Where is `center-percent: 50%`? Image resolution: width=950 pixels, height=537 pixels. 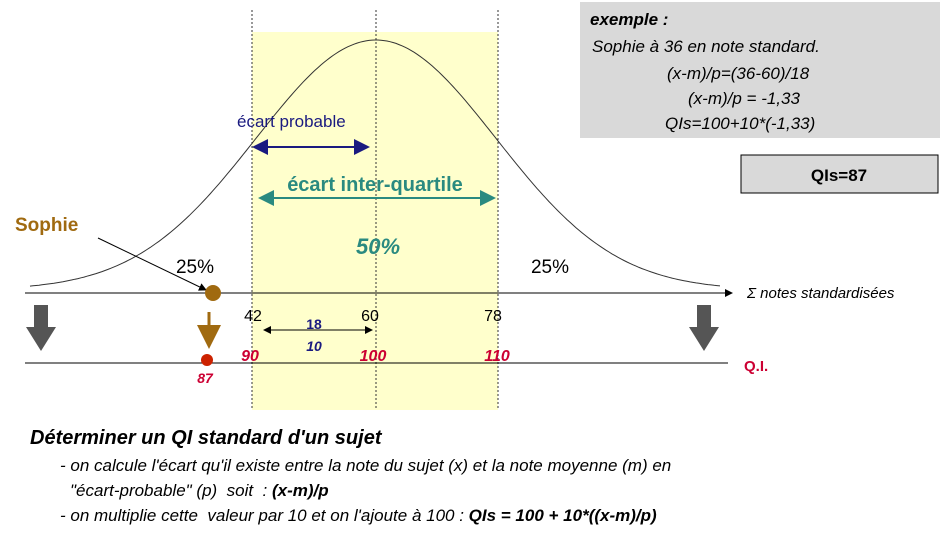 center-percent: 50% is located at coordinates (378, 246).